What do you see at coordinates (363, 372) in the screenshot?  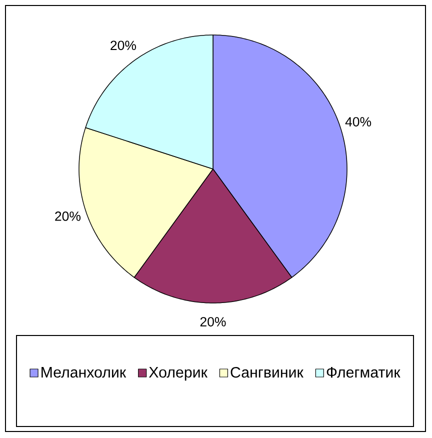 I see `legend-label: Флегматик` at bounding box center [363, 372].